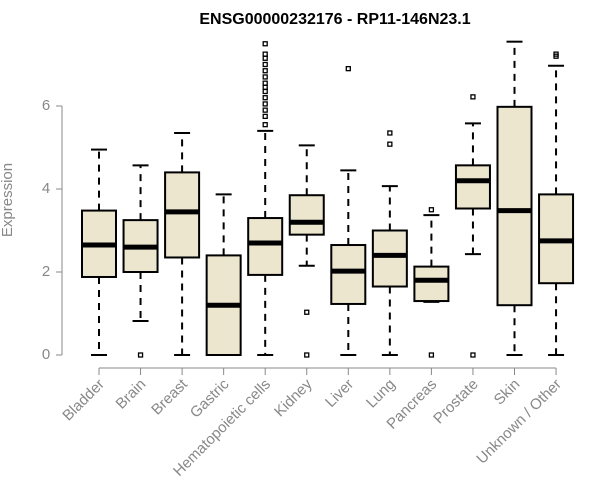 The height and width of the screenshot is (500, 600). I want to click on box-bladder, so click(99, 252).